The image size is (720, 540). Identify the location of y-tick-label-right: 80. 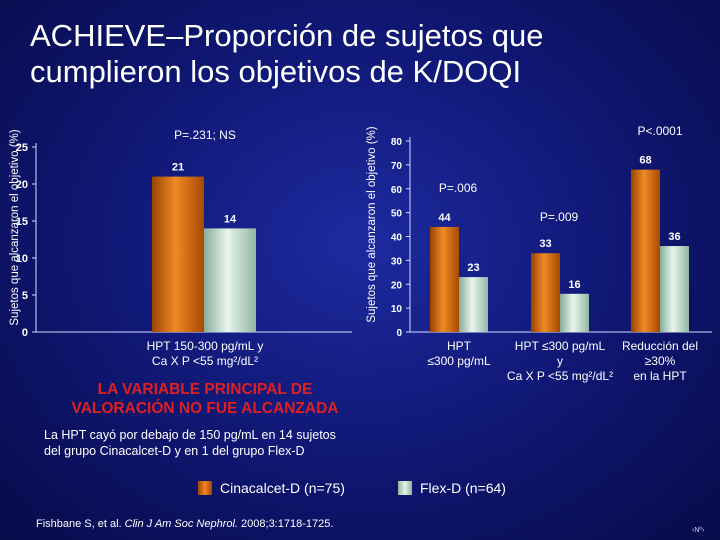
(397, 142).